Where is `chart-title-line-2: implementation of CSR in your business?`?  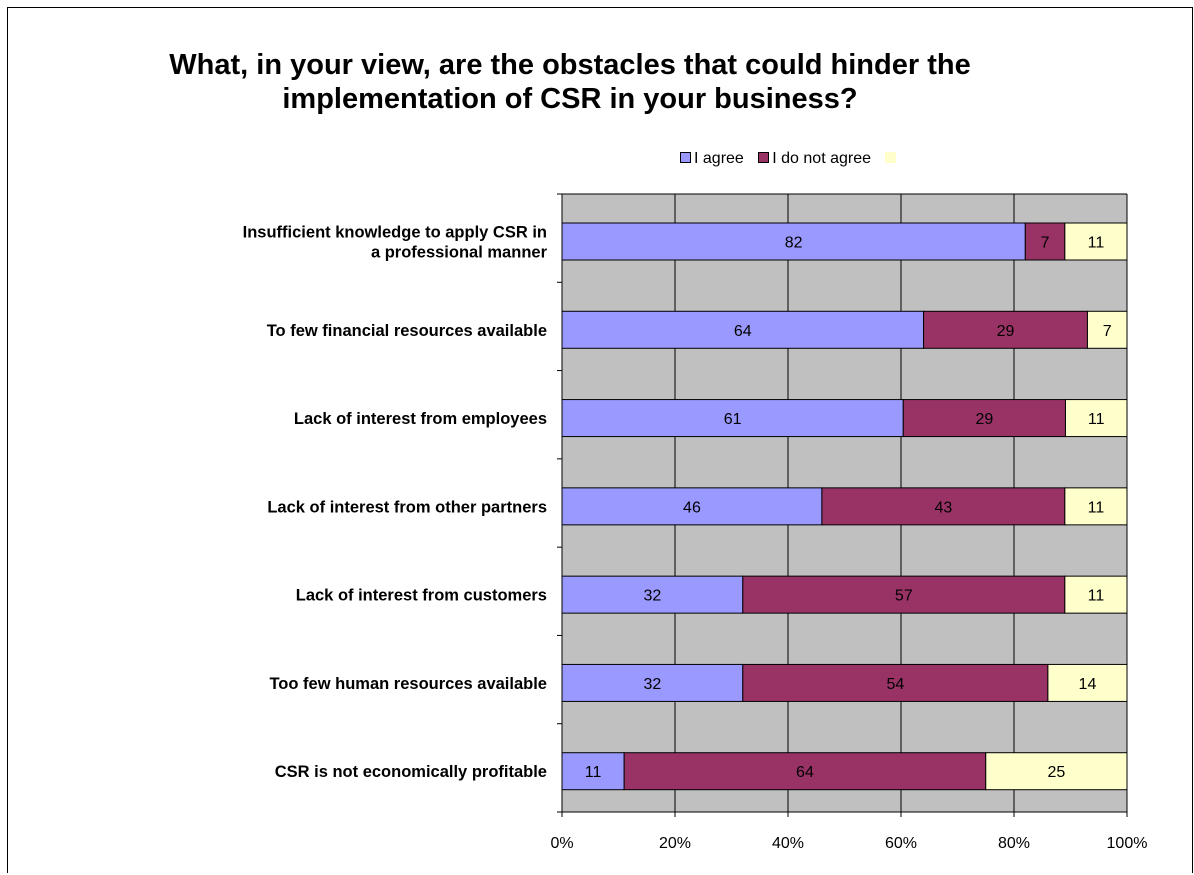 chart-title-line-2: implementation of CSR in your business? is located at coordinates (570, 99).